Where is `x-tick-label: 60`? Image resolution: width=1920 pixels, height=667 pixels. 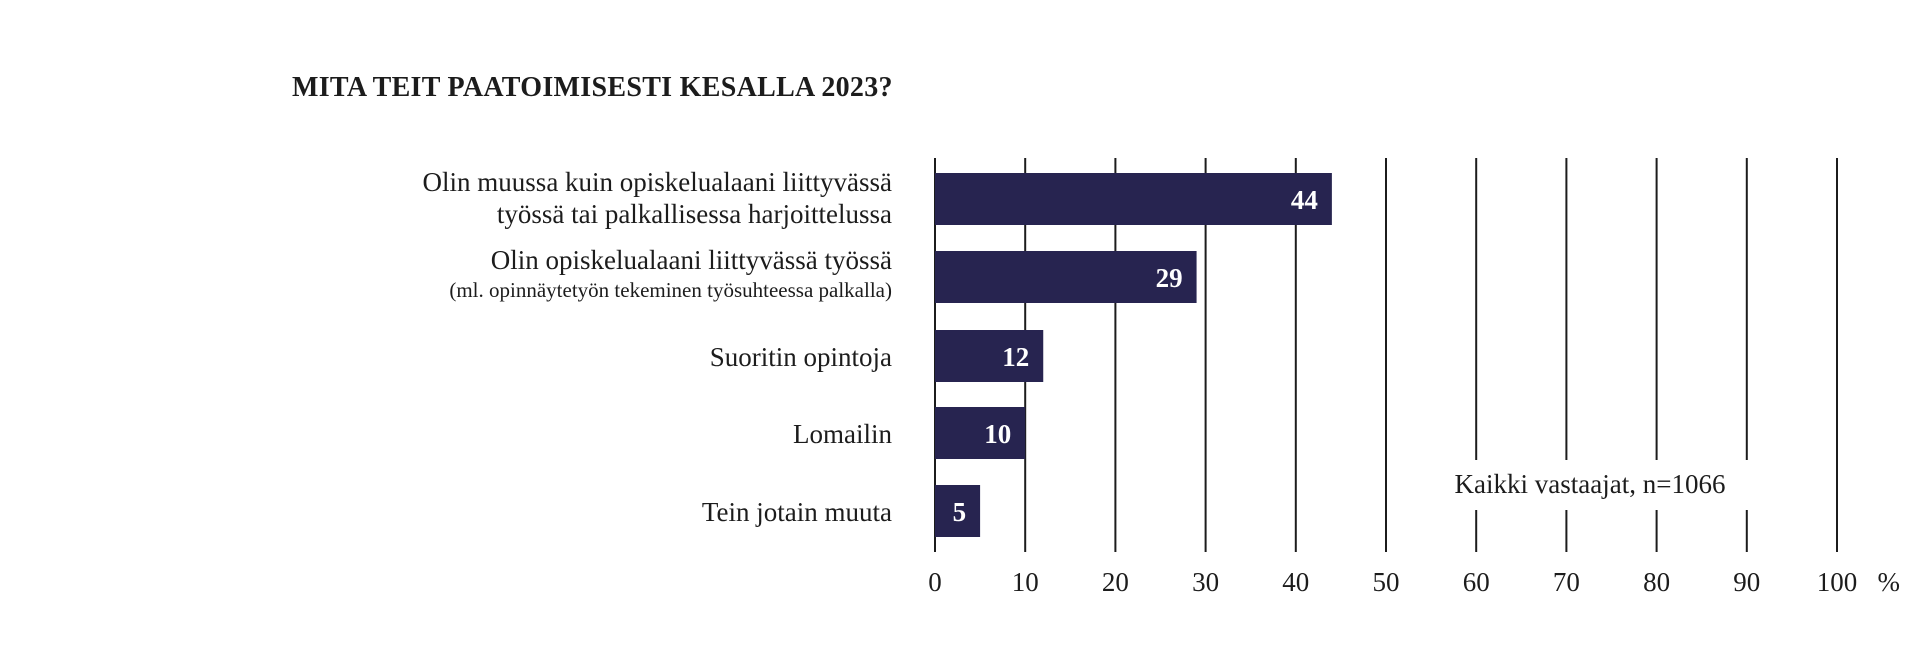 x-tick-label: 60 is located at coordinates (1476, 582).